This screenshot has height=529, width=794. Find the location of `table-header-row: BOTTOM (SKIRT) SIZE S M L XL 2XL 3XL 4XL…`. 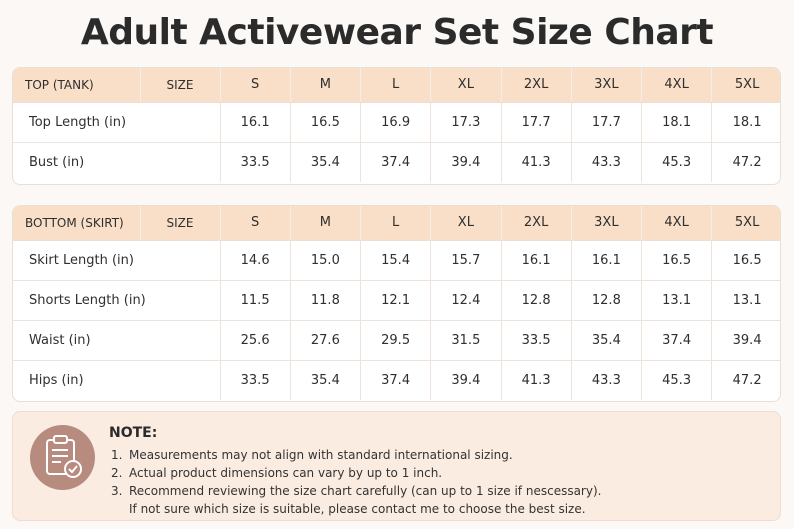

table-header-row: BOTTOM (SKIRT) SIZE S M L XL 2XL 3XL 4XL… is located at coordinates (396, 223).